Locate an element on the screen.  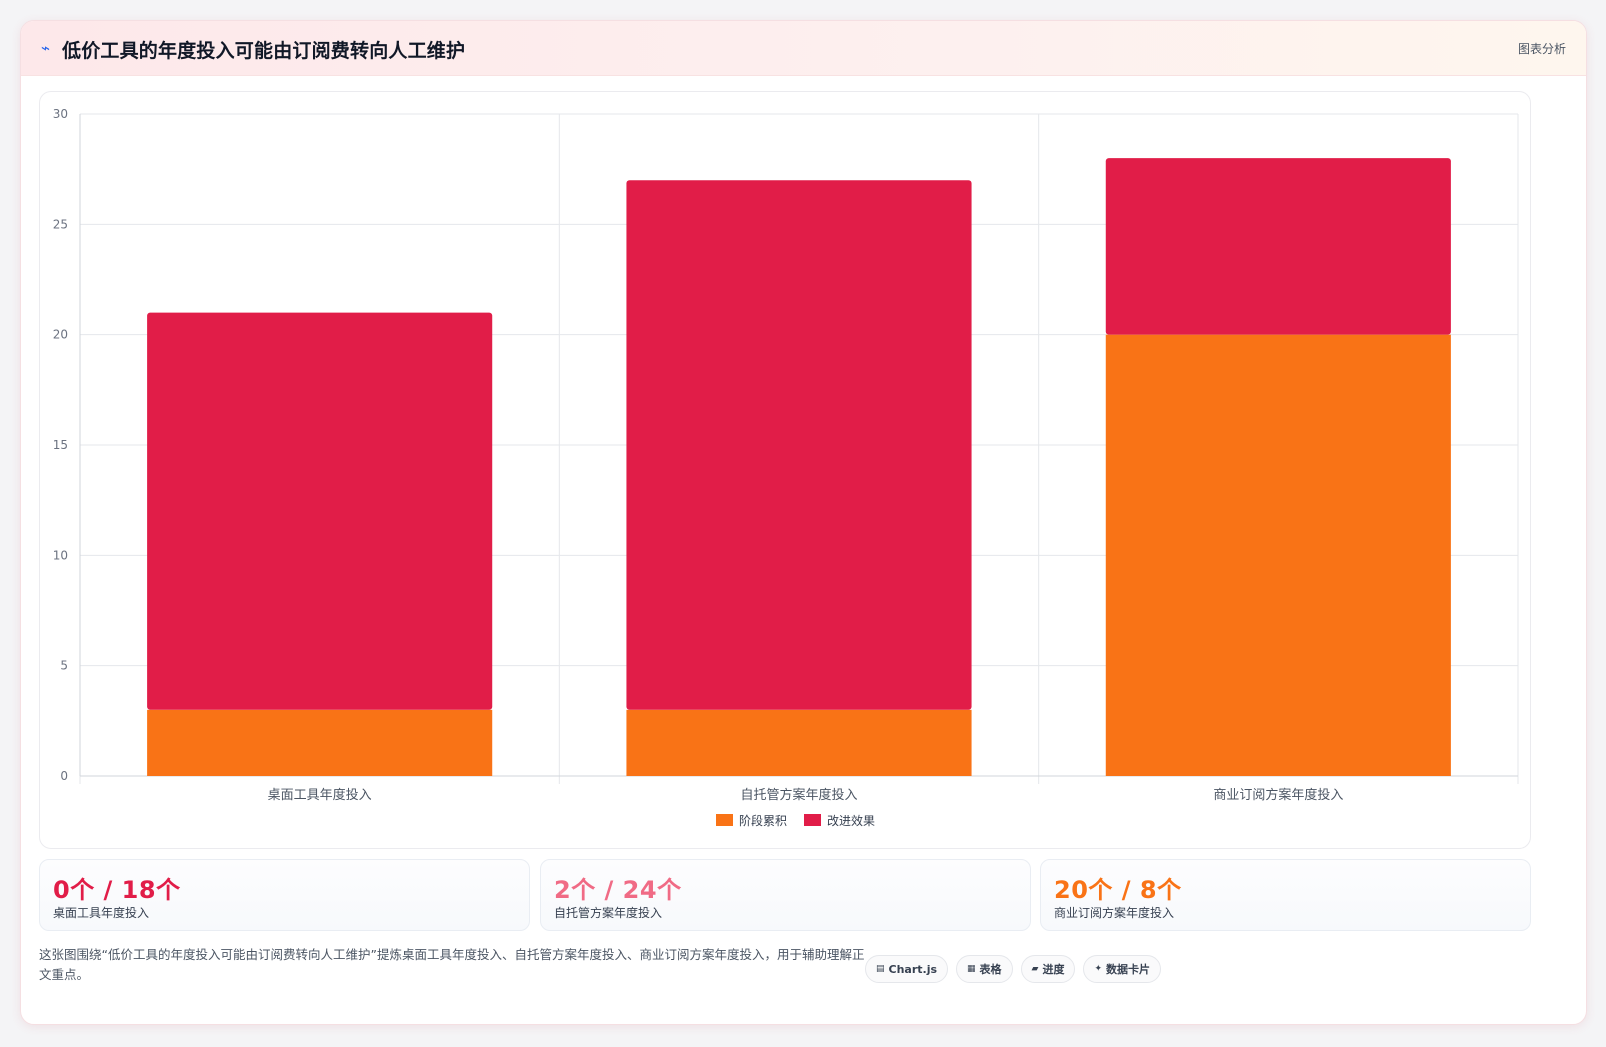
x-tick-label: 商业订阅方案年度投入 is located at coordinates (1278, 795).